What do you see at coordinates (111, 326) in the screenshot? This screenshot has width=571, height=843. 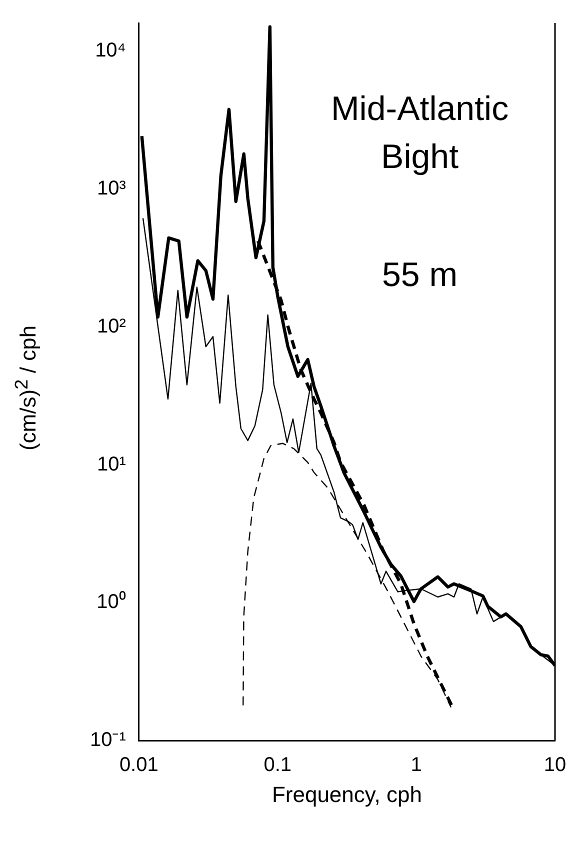 I see `y-tick-label: 10²` at bounding box center [111, 326].